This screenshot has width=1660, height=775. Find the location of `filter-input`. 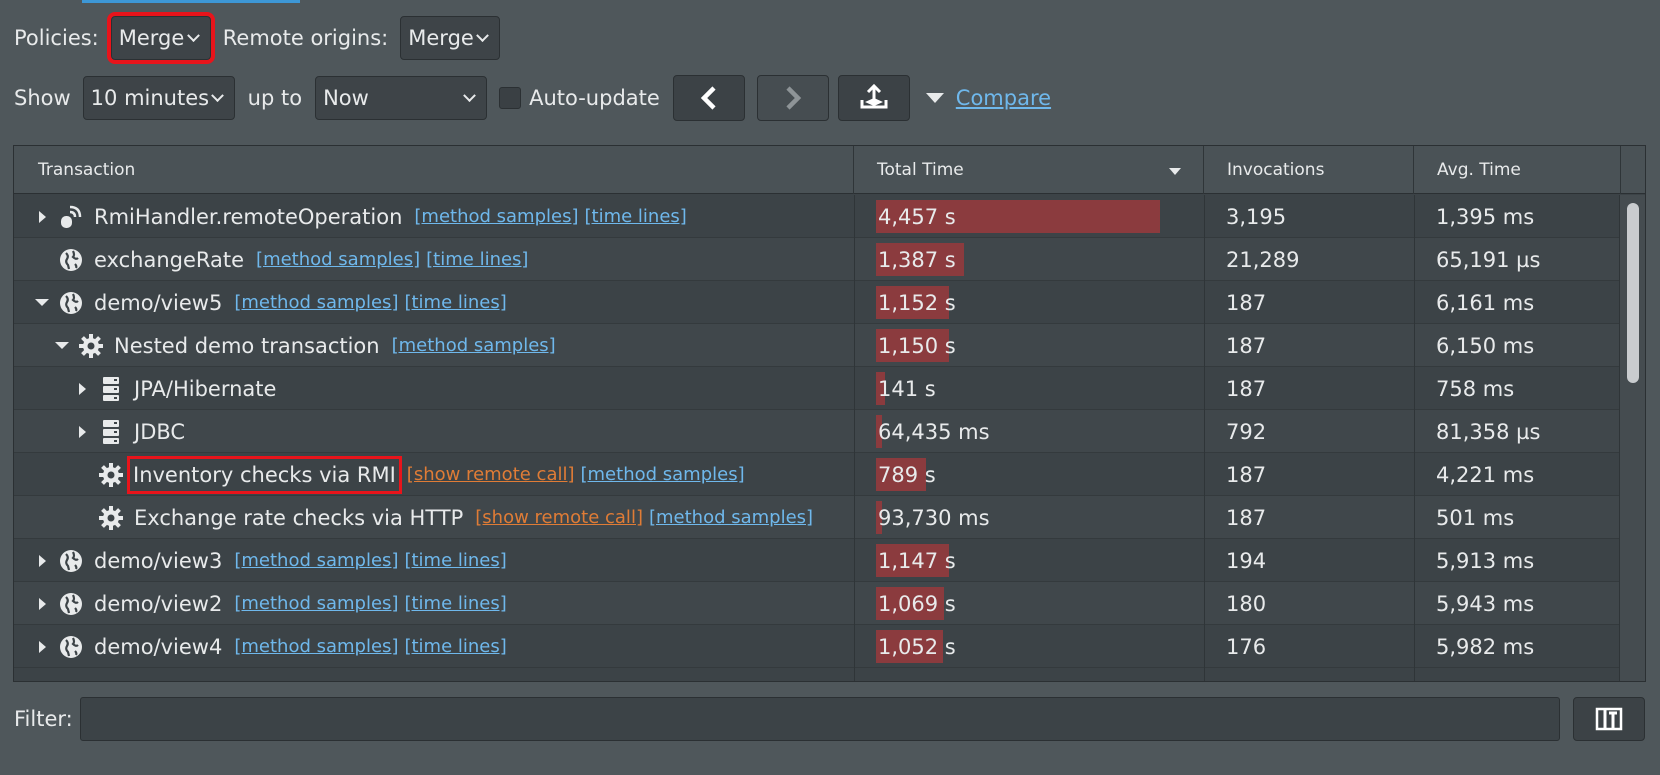

filter-input is located at coordinates (820, 719).